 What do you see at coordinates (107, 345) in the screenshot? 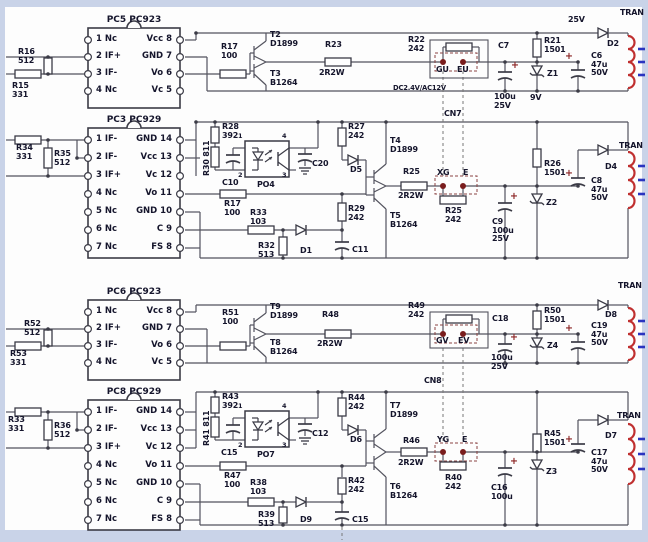
I see `ic-3-pin-left-3: 3 IF-` at bounding box center [107, 345].